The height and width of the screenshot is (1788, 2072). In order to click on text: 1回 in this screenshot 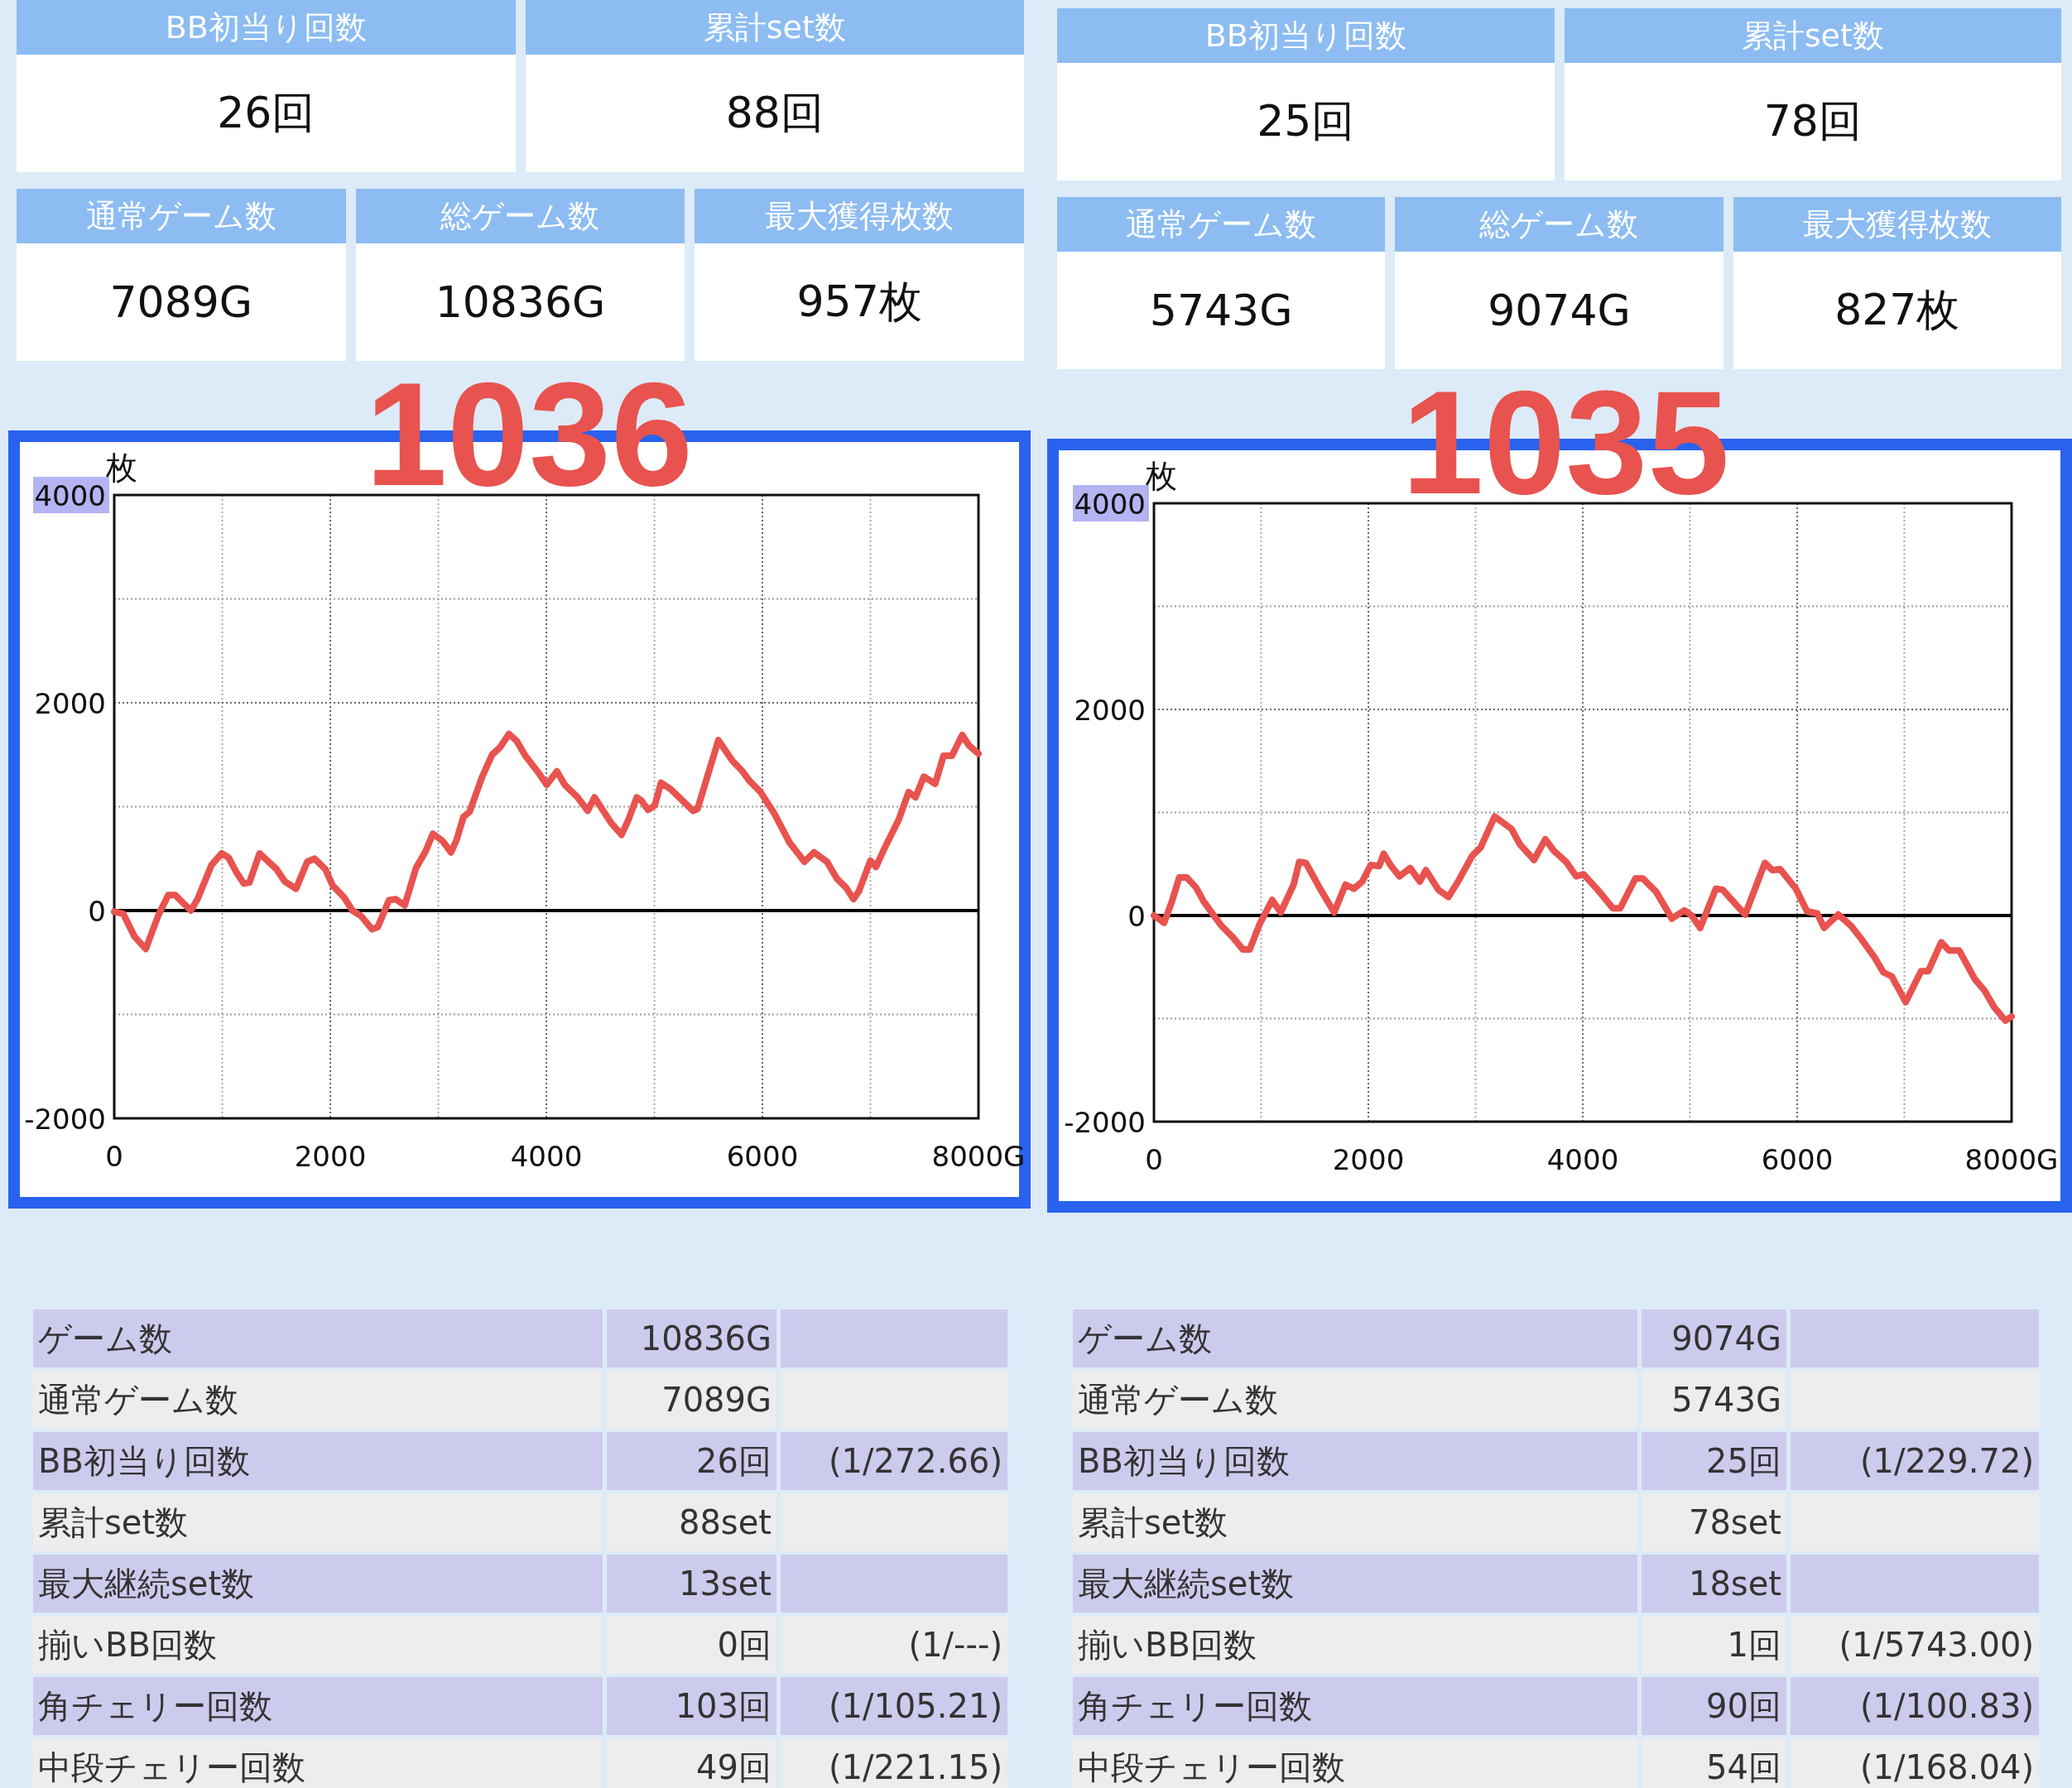, I will do `click(1754, 1644)`.